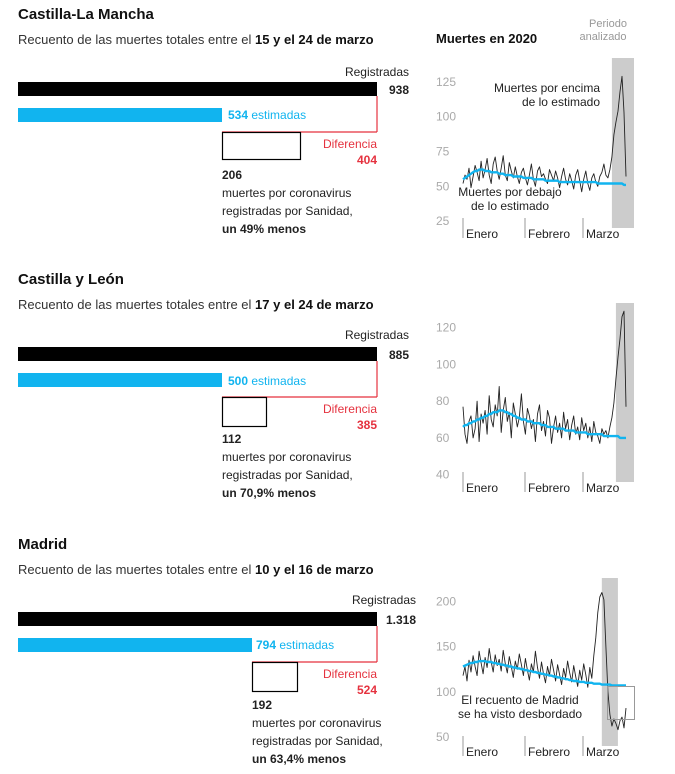 The width and height of the screenshot is (675, 774). Describe the element at coordinates (267, 381) in the screenshot. I see `estimated-label: 500 estimadas` at that location.